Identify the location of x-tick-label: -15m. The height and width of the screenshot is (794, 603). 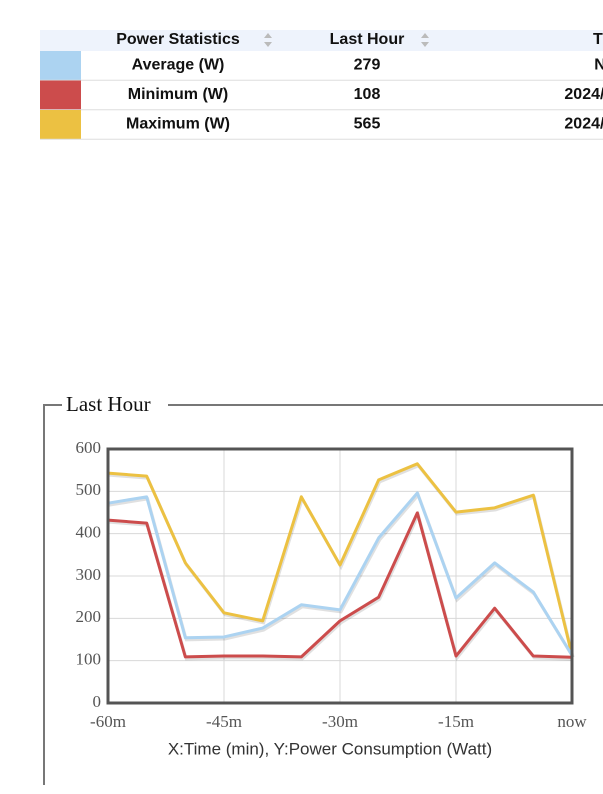
(456, 721).